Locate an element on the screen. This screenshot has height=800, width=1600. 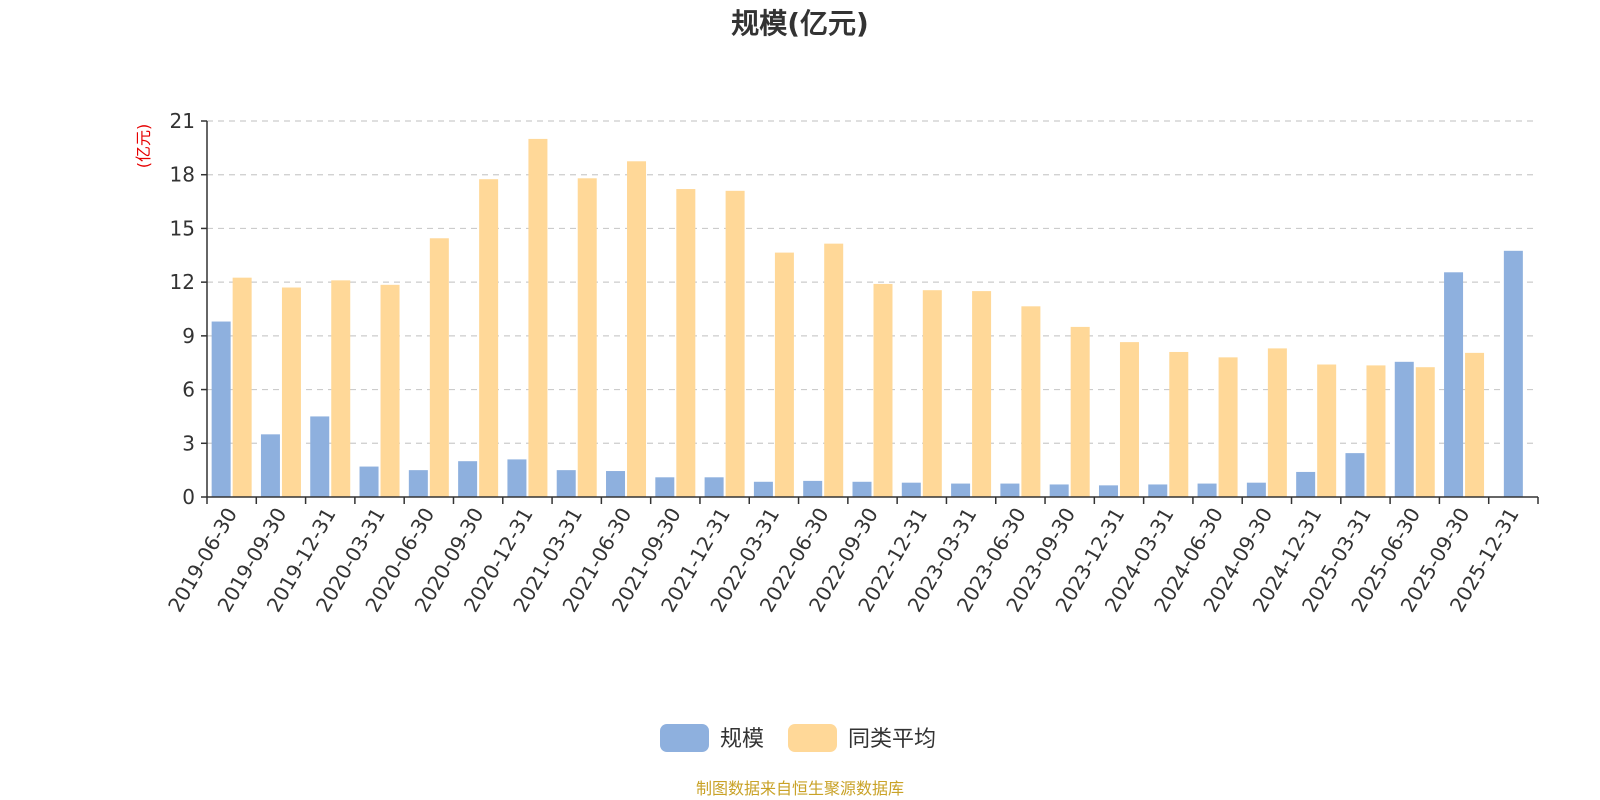
legend: 规模 同类平均 is located at coordinates (798, 738).